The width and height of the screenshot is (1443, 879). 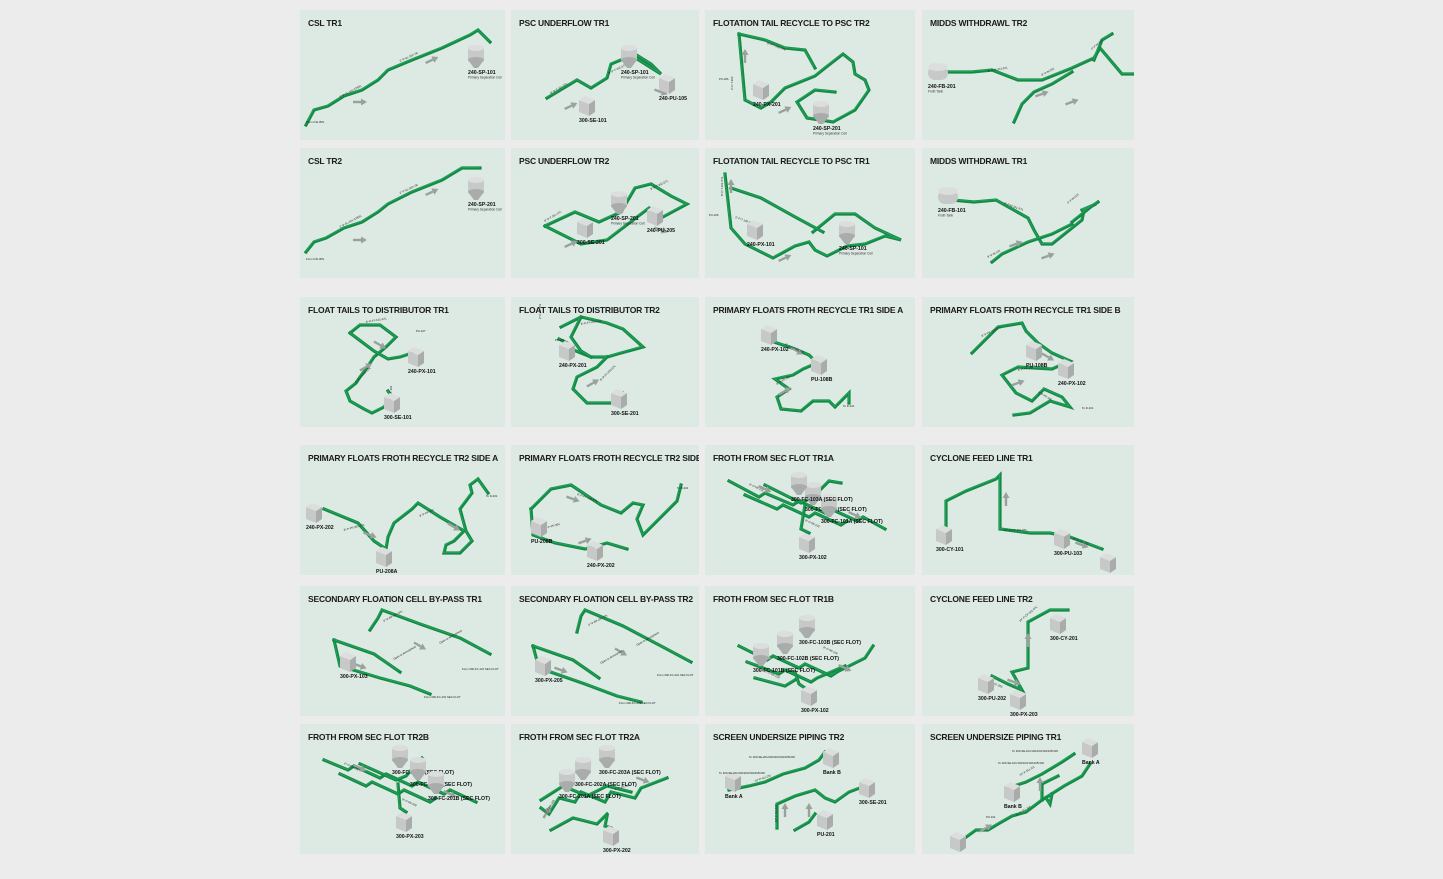 I want to click on pipe-label: 8"-P-PF-203-STL, so click(x=588, y=497).